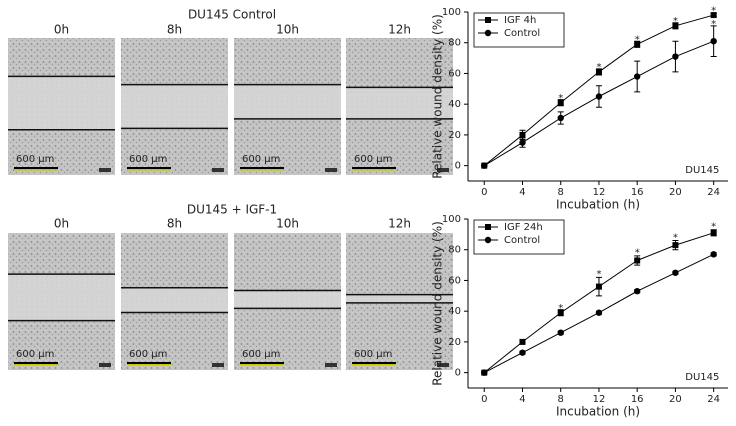  Describe the element at coordinates (522, 240) in the screenshot. I see `legend-label: Control` at that location.